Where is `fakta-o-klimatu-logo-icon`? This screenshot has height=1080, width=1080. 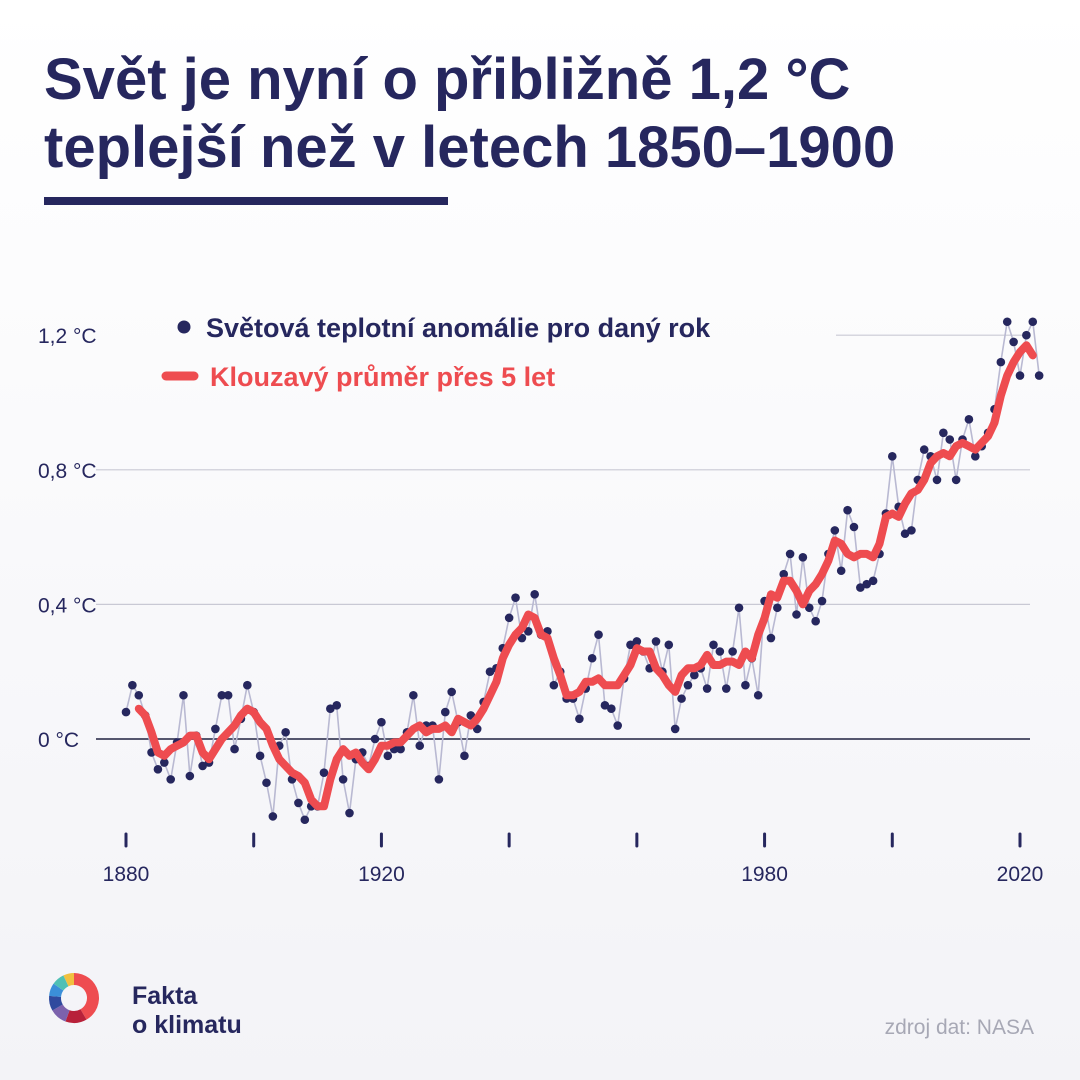 fakta-o-klimatu-logo-icon is located at coordinates (74, 998).